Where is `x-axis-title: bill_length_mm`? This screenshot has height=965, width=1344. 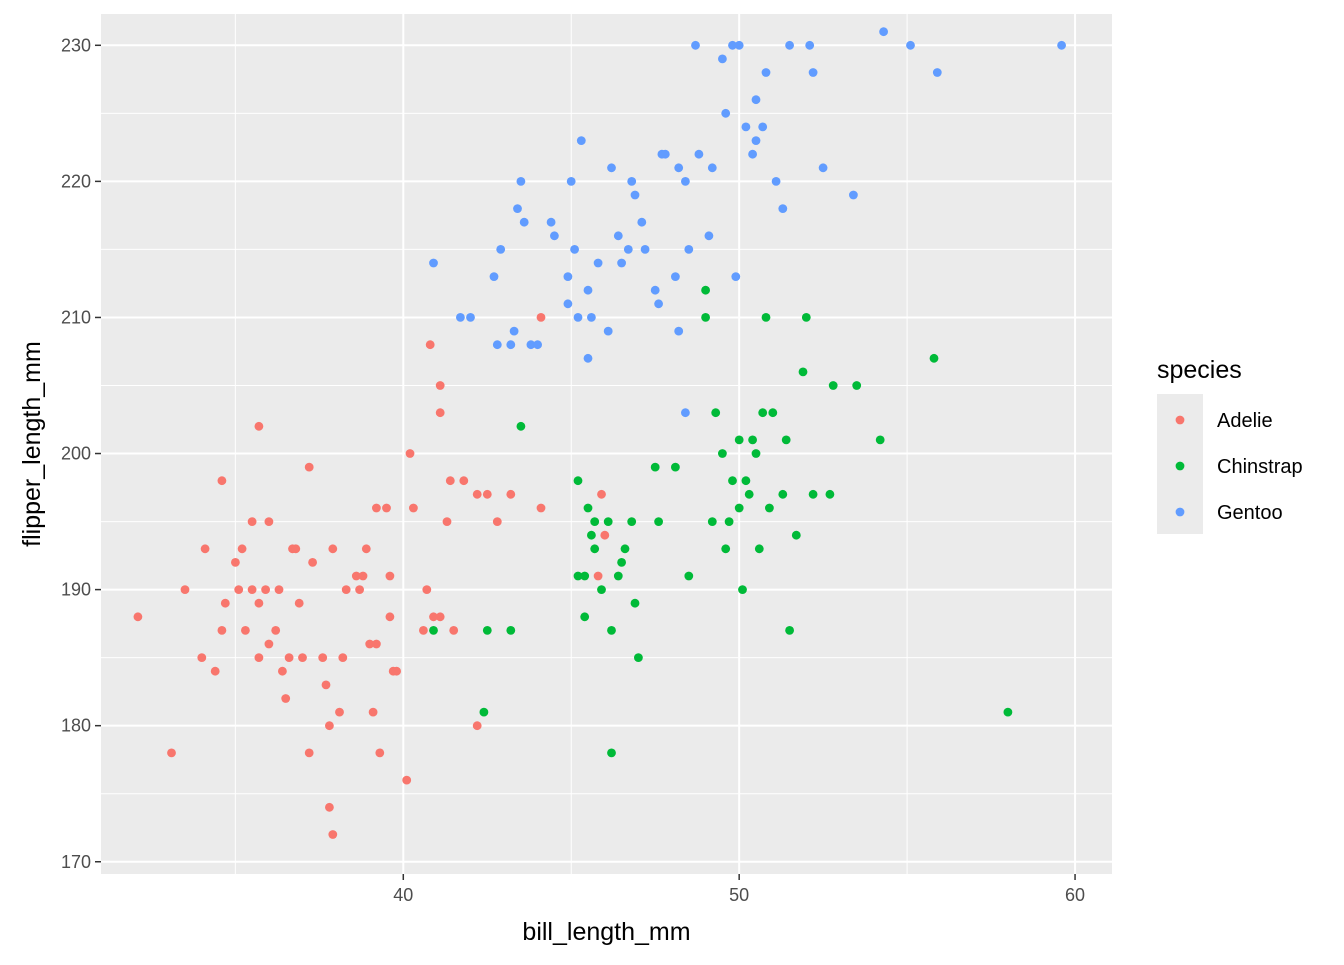
x-axis-title: bill_length_mm is located at coordinates (606, 932).